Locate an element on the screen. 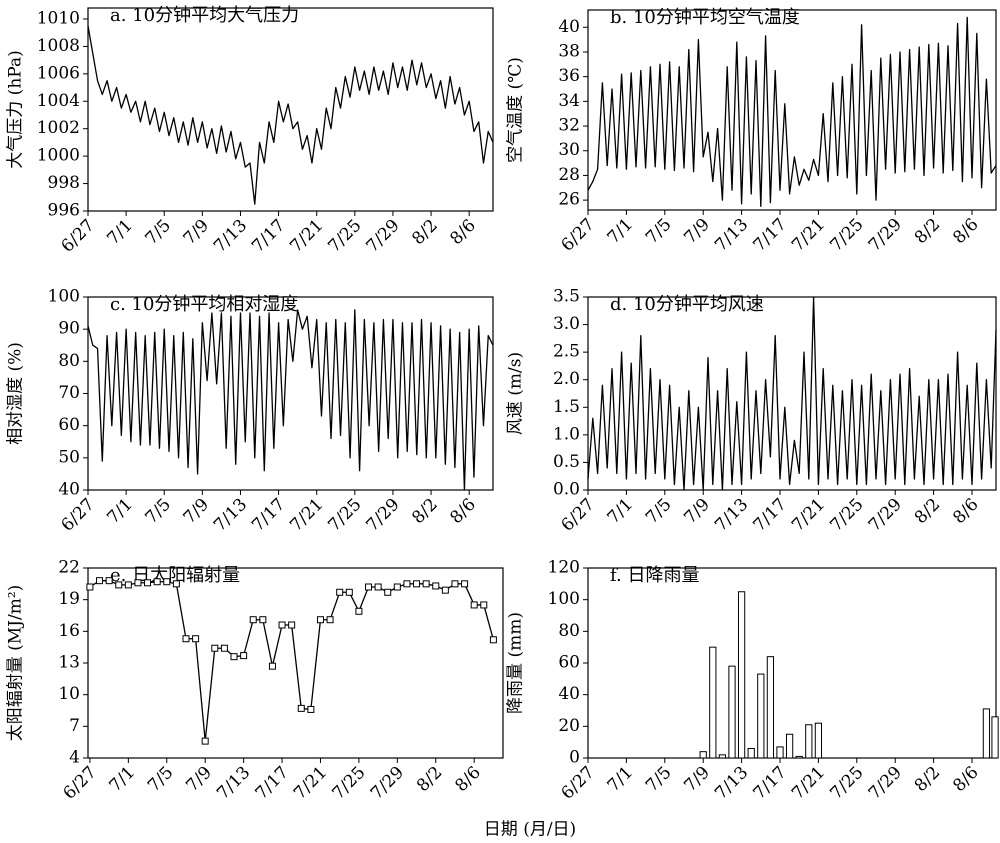 The width and height of the screenshot is (1000, 843). panel-title: e. 日太阳辐射量 is located at coordinates (175, 575).